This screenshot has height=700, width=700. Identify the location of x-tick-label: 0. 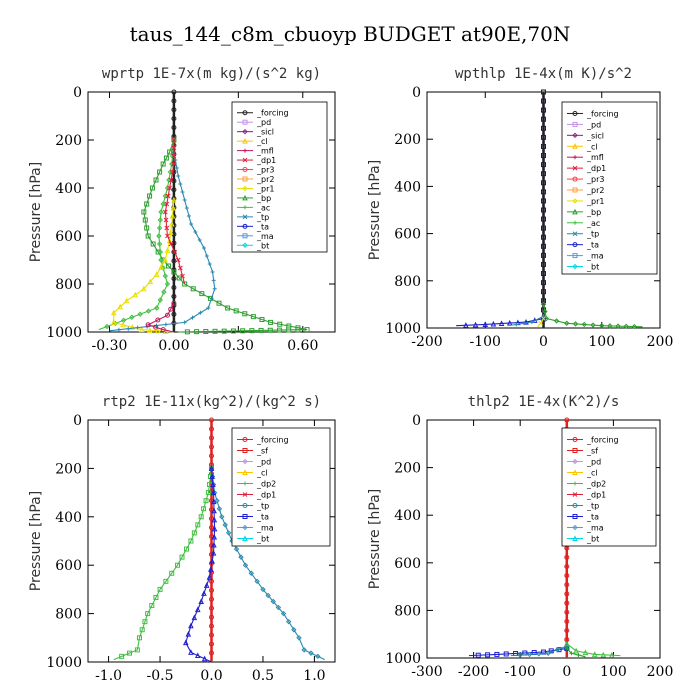
(543, 342).